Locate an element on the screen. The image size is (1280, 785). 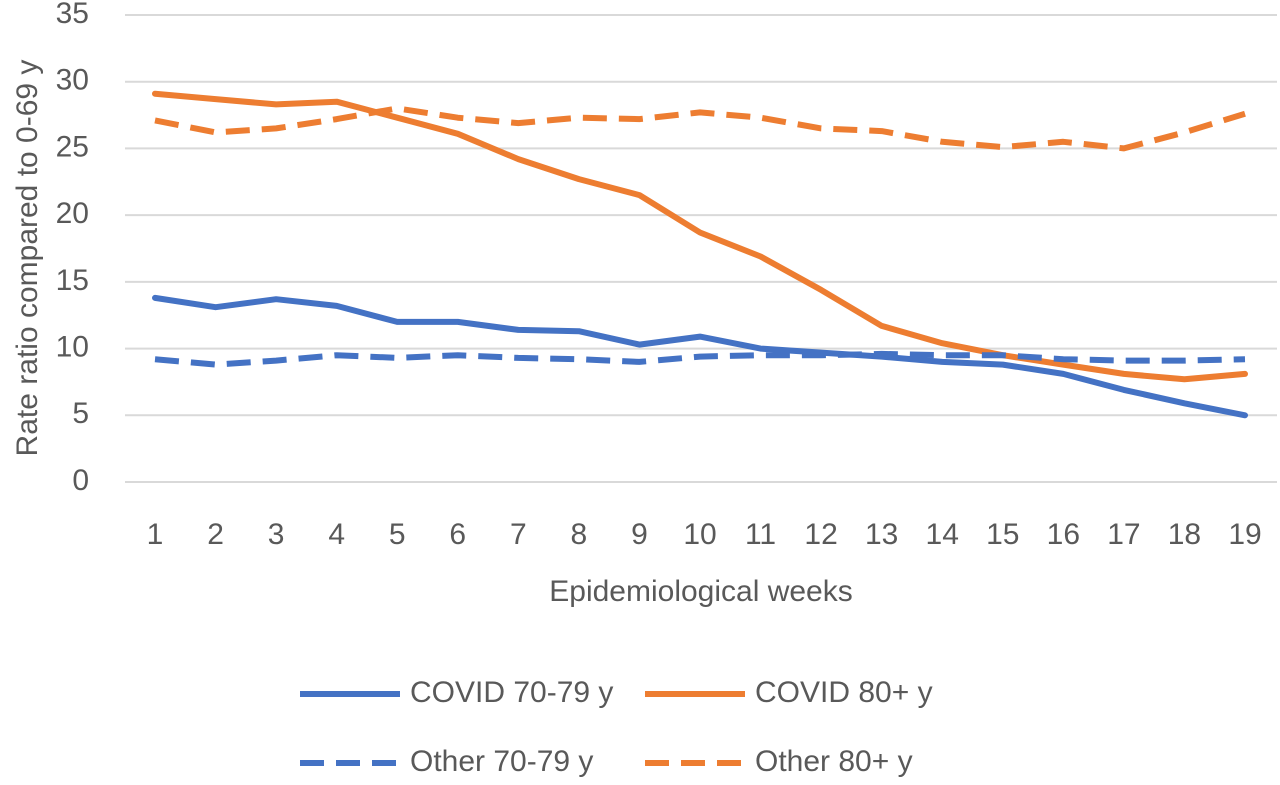
x-axis-title: Epidemiological weeks is located at coordinates (701, 591).